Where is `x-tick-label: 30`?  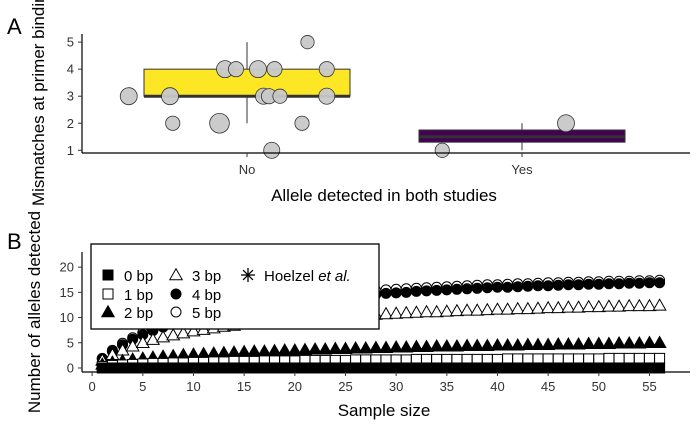 x-tick-label: 30 is located at coordinates (396, 386).